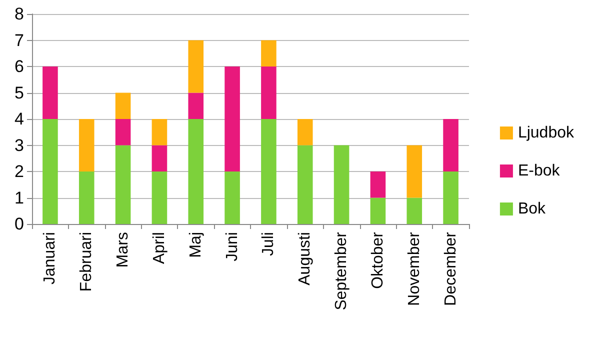 This screenshot has height=342, width=589. What do you see at coordinates (19, 66) in the screenshot?
I see `y-tick-label: 6` at bounding box center [19, 66].